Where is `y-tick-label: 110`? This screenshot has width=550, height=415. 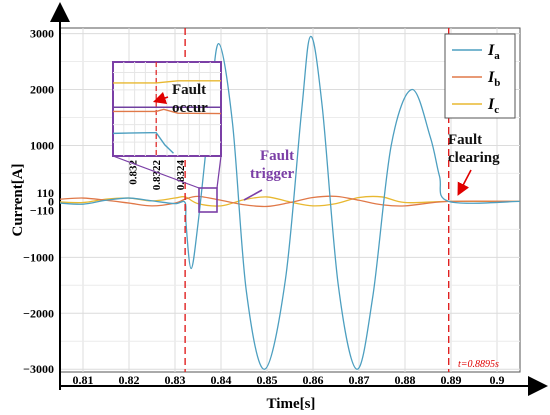 y-tick-label: 110 is located at coordinates (45, 193).